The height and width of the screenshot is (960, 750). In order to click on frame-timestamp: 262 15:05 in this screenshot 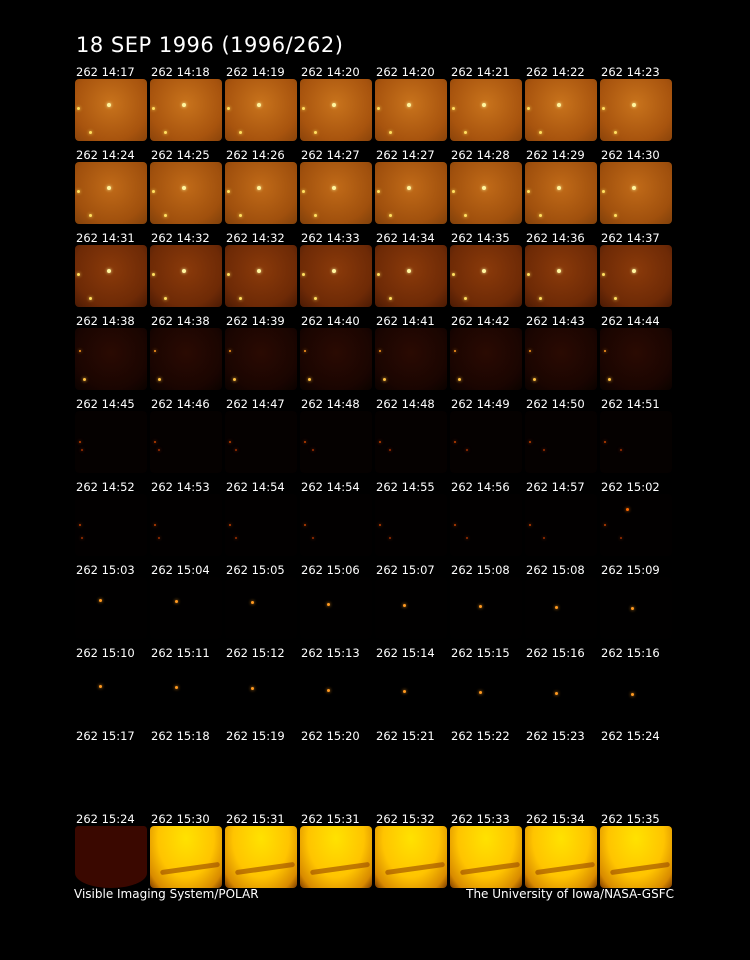, I will do `click(255, 570)`.